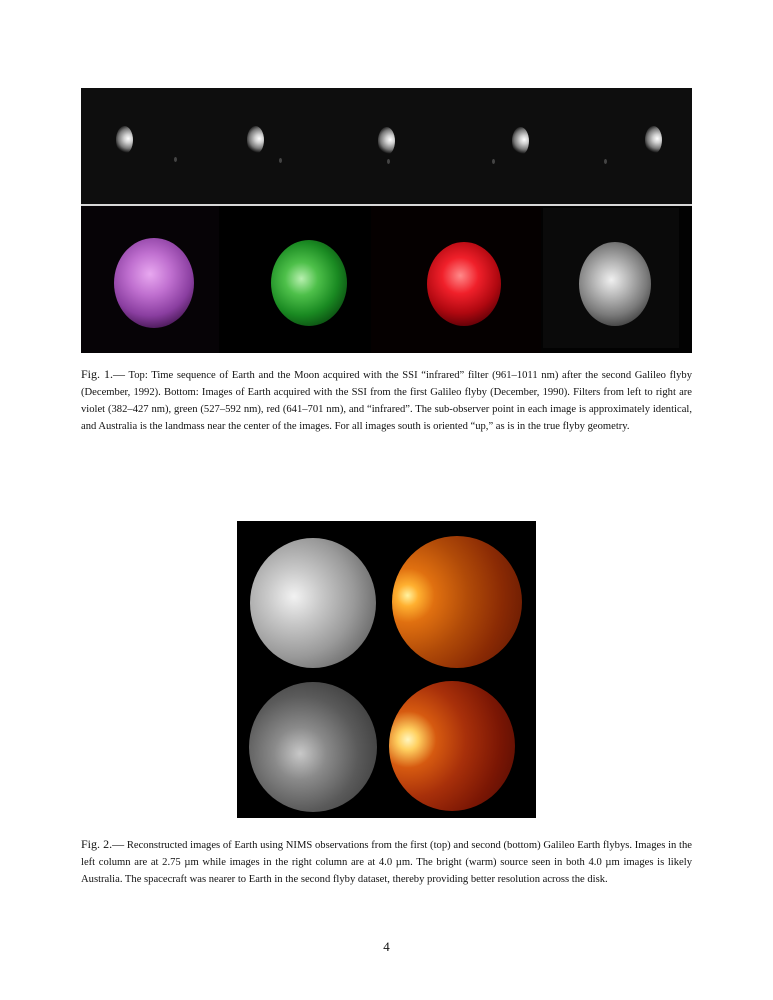  What do you see at coordinates (386, 669) in the screenshot?
I see `figure-2-image` at bounding box center [386, 669].